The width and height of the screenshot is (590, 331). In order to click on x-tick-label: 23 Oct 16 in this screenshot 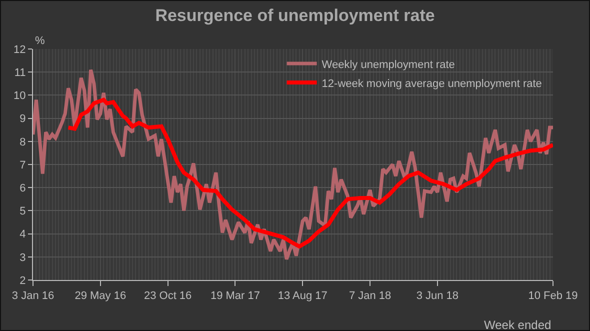, I will do `click(168, 296)`.